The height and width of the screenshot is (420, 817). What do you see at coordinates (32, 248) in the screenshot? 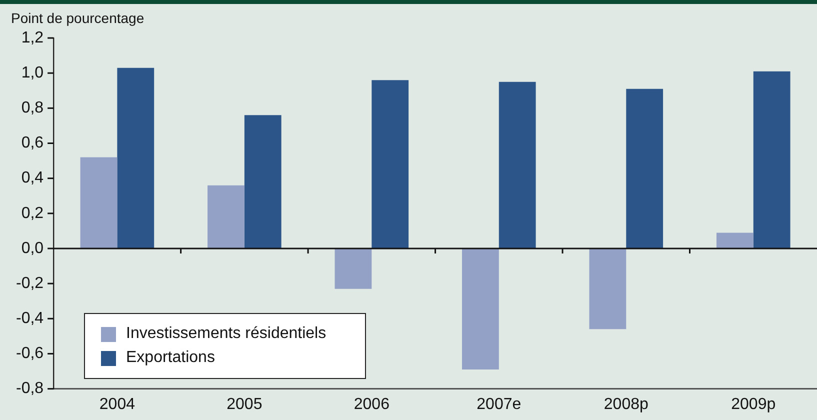
I see `y-tick-label: 0,0` at bounding box center [32, 248].